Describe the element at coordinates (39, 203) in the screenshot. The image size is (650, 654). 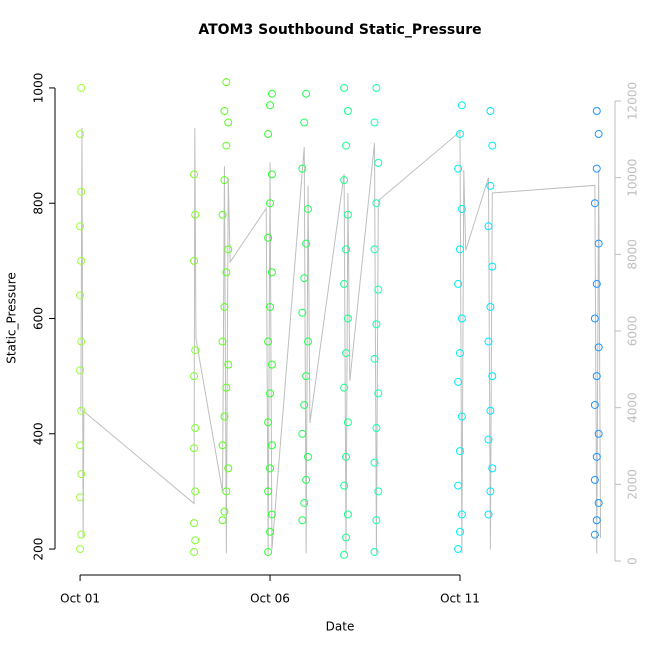
I see `y-tick-label: 800` at that location.